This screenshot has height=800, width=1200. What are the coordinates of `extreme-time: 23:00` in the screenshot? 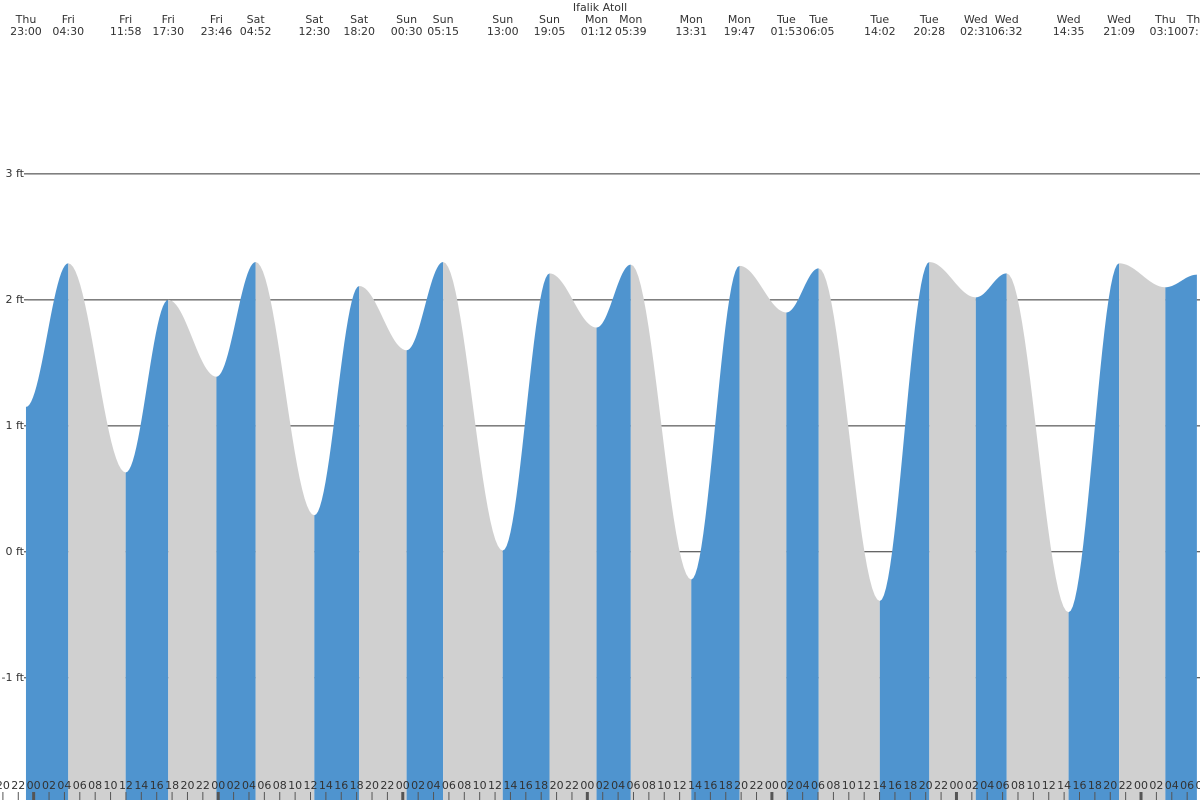 It's located at (26, 31).